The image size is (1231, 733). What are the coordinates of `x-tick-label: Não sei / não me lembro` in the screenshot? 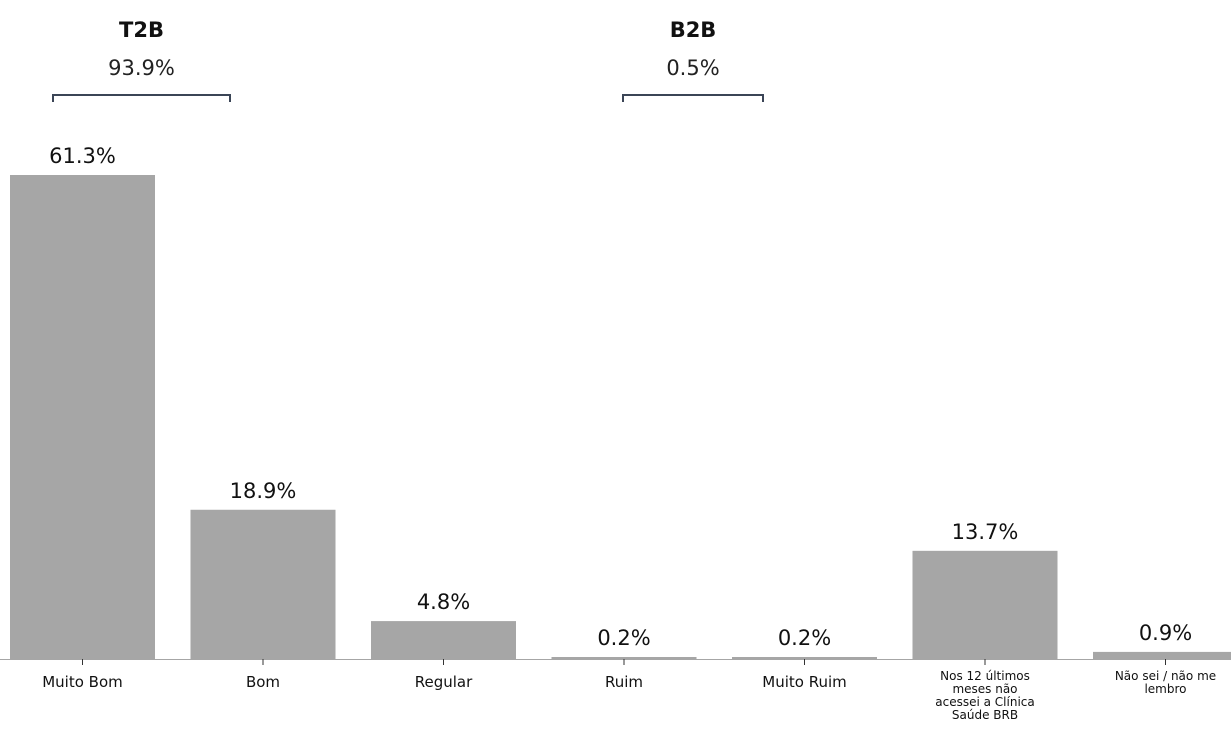 It's located at (1165, 682).